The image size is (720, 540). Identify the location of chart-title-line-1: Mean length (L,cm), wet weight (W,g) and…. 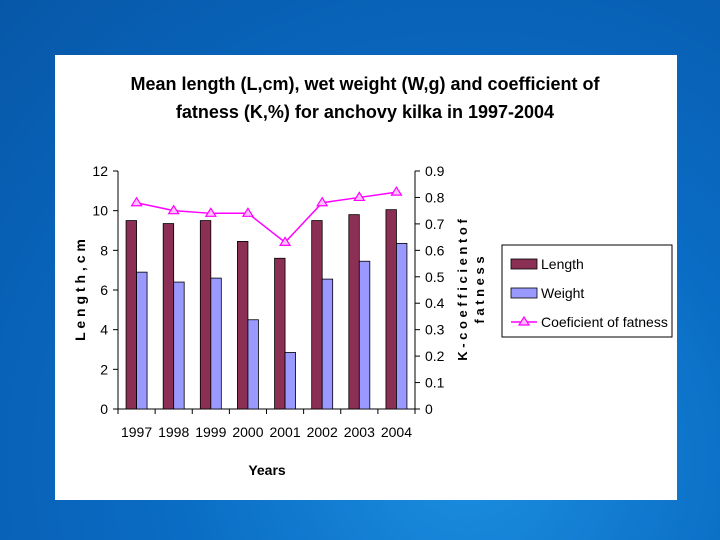
(365, 84).